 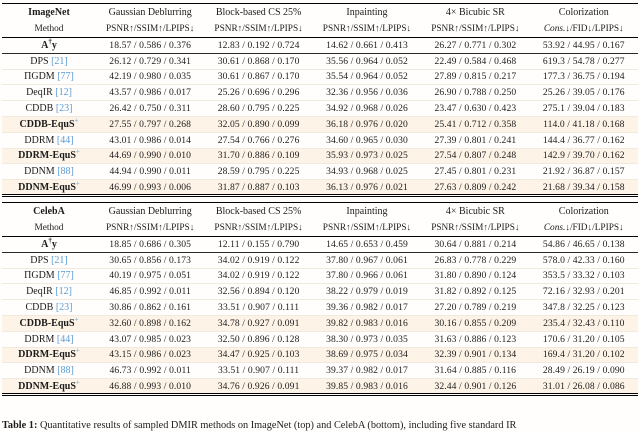 What do you see at coordinates (150, 339) in the screenshot?
I see `metric-cell: 43.07 / 0.985 / 0.023` at bounding box center [150, 339].